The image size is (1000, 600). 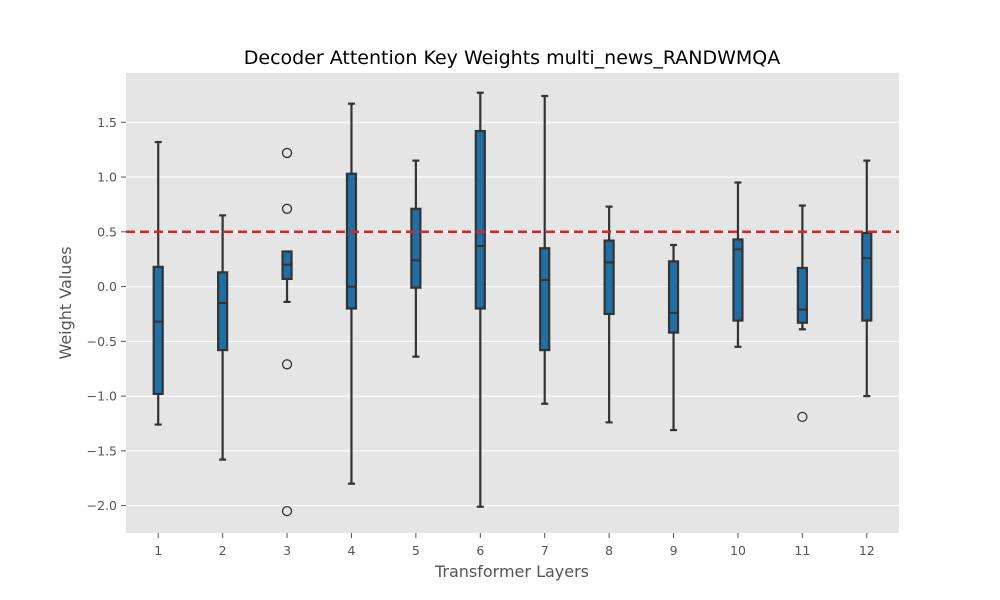 What do you see at coordinates (106, 314) in the screenshot?
I see `y-axis-ticks: −2.0 −1.5 −1.0 −0.5 0.0 0.5 1.0 1.5` at bounding box center [106, 314].